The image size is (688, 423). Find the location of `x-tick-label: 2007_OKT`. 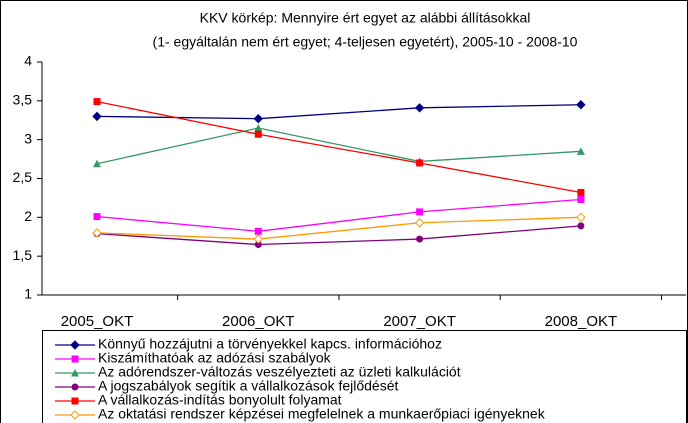

x-tick-label: 2007_OKT is located at coordinates (419, 321).